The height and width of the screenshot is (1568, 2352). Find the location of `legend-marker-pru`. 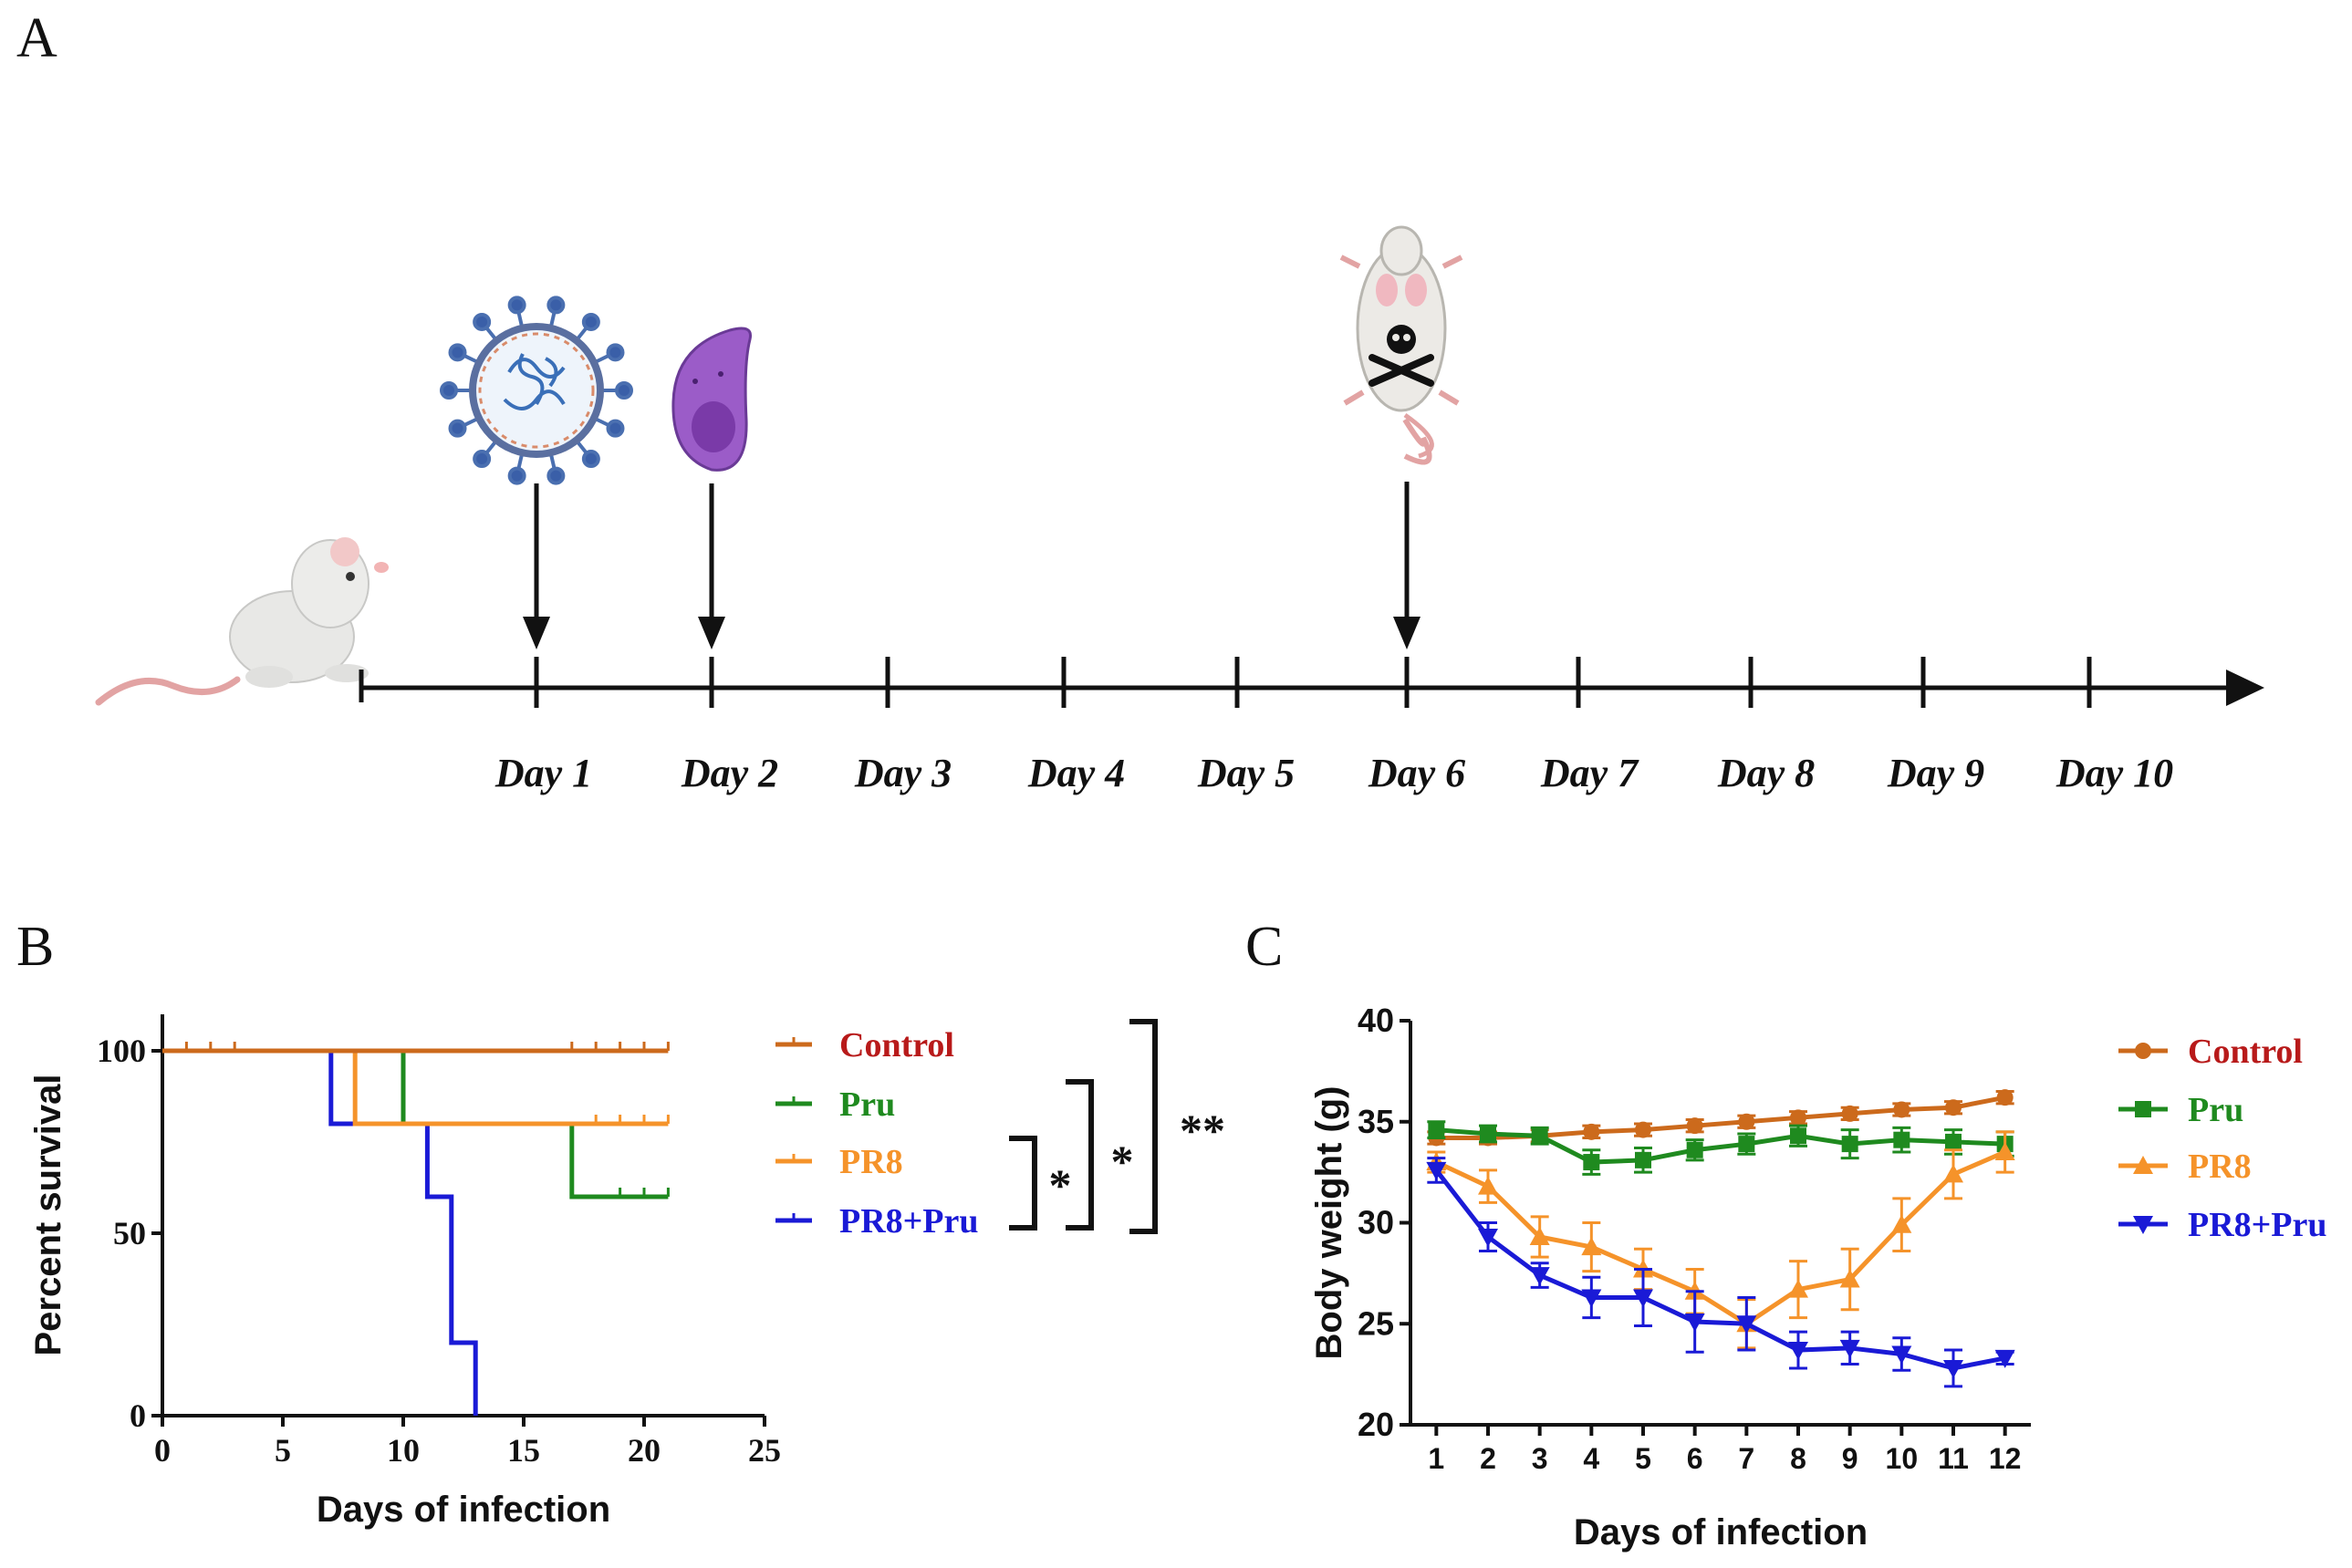

legend-marker-pru is located at coordinates (2143, 1109).